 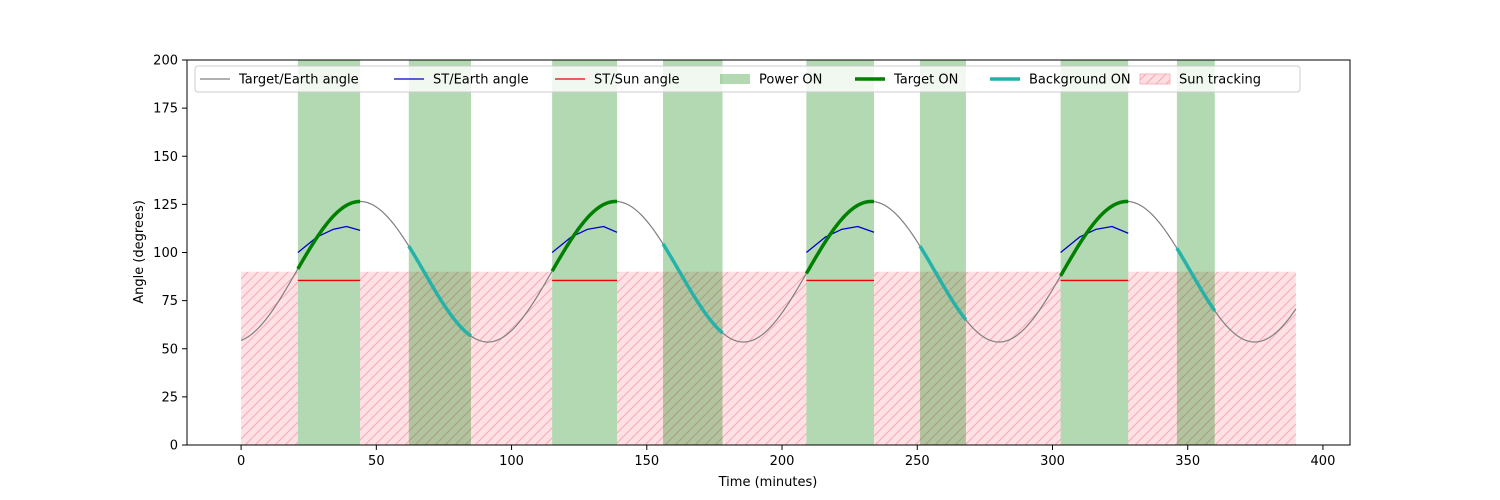 I want to click on x-tick-label: 50, so click(x=376, y=461).